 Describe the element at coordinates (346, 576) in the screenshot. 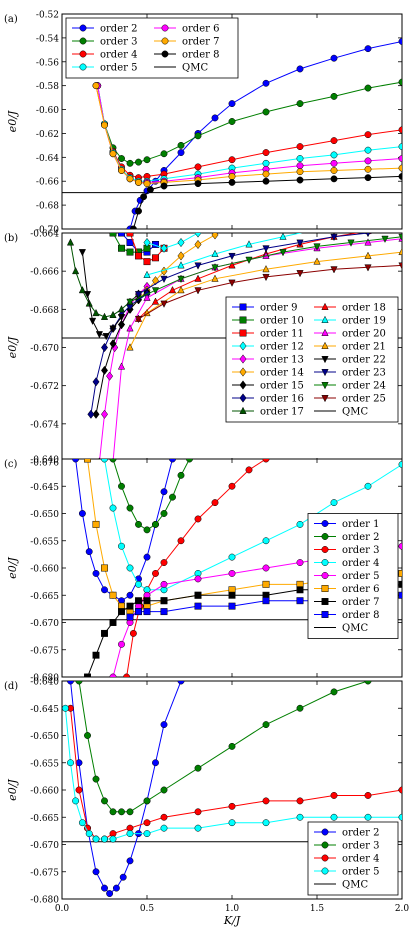

I see `legend-entry: order 5` at that location.